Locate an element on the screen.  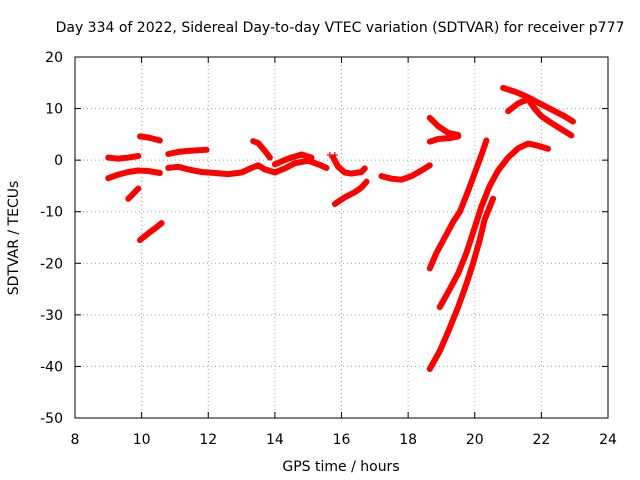
y-tick-label: -20 is located at coordinates (51, 264).